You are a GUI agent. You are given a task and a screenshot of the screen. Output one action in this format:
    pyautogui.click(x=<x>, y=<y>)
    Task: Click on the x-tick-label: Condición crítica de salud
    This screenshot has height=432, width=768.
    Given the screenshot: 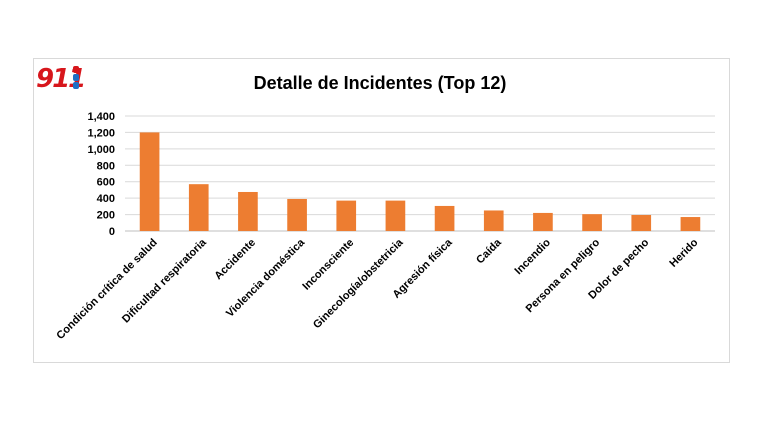 What is the action you would take?
    pyautogui.click(x=106, y=289)
    